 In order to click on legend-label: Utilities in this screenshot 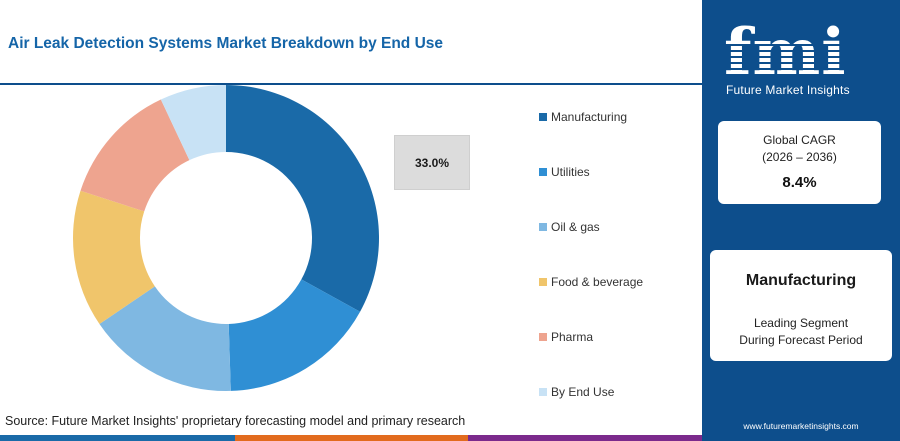, I will do `click(570, 172)`.